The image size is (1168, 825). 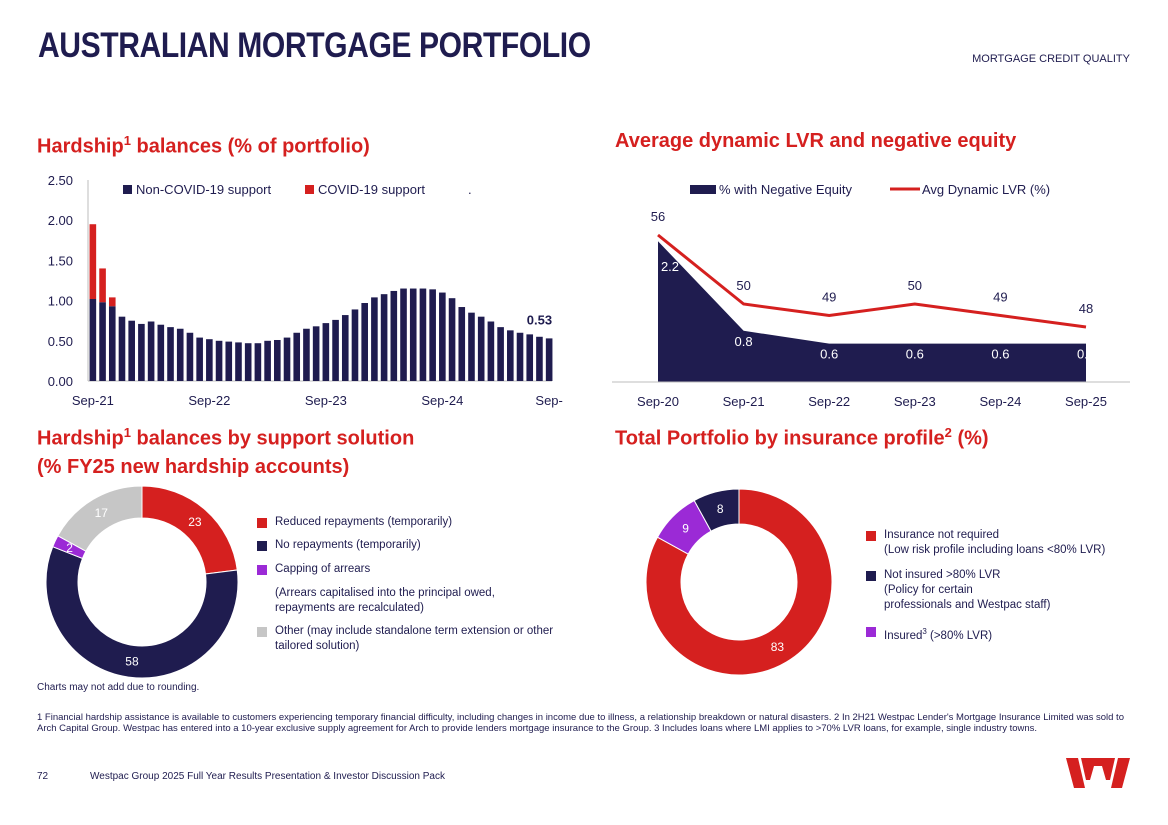 What do you see at coordinates (539, 319) in the screenshot?
I see `last-value-label: 0.53` at bounding box center [539, 319].